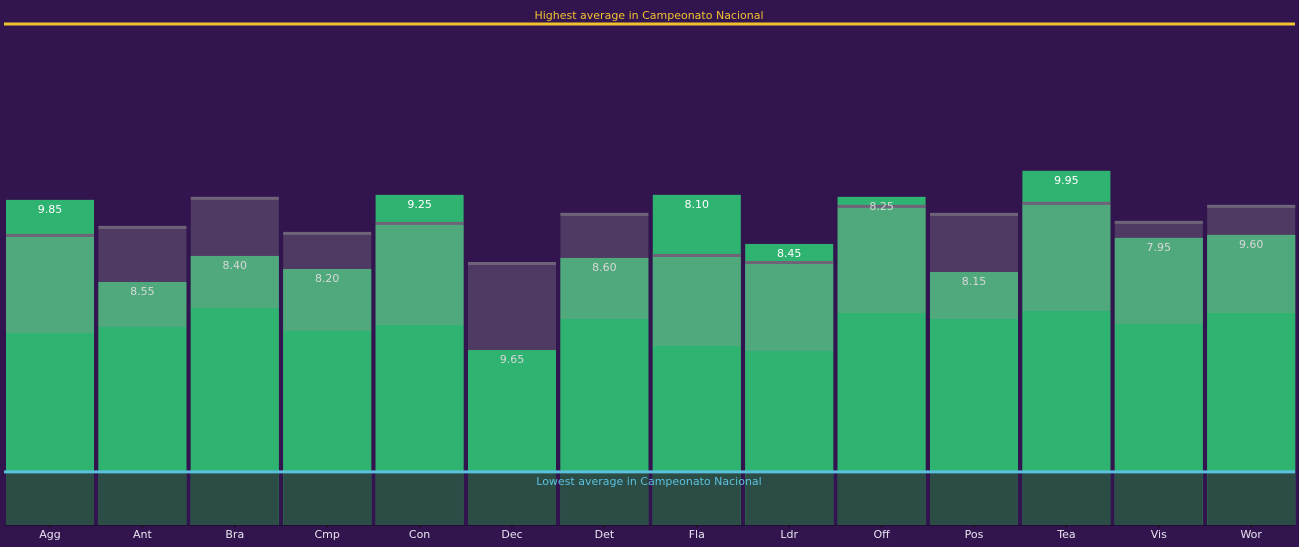 The width and height of the screenshot is (1299, 547). Describe the element at coordinates (327, 378) in the screenshot. I see `bar-cmp: 8.20` at that location.